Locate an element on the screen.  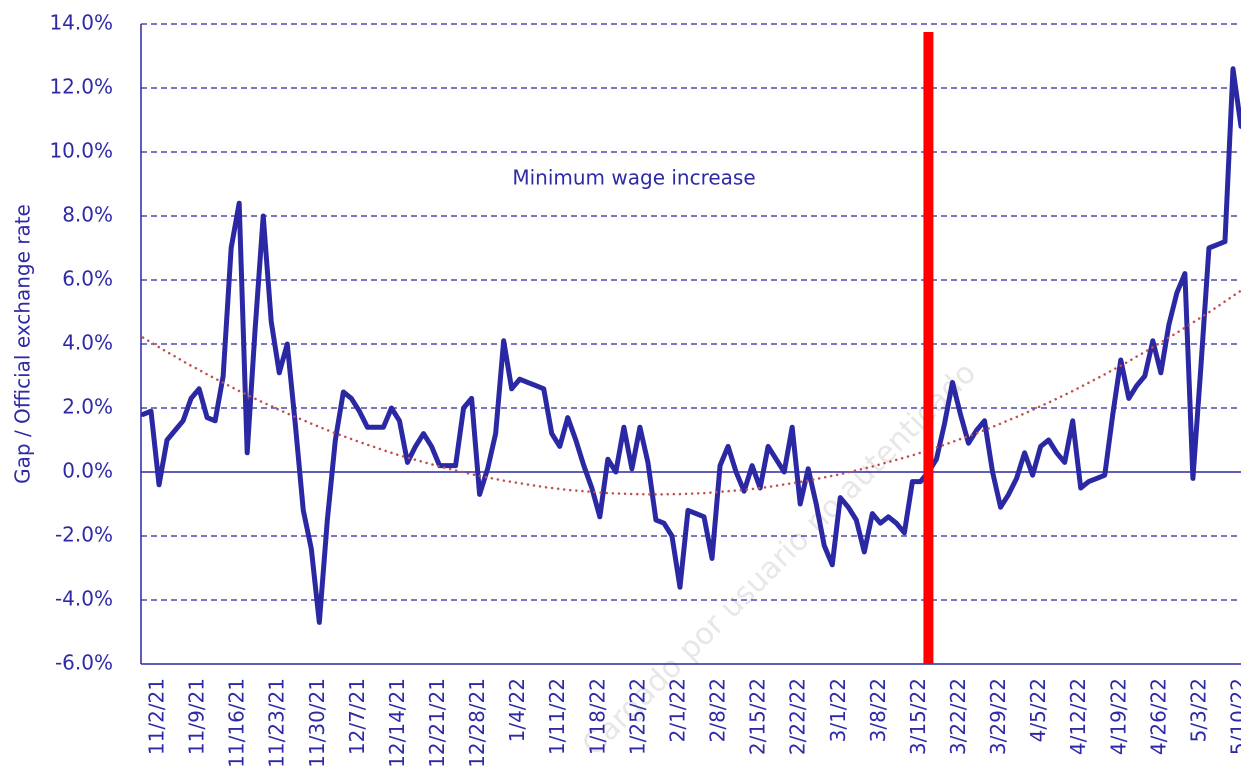
x-tick-label: 11/23/21 is located at coordinates (277, 723).